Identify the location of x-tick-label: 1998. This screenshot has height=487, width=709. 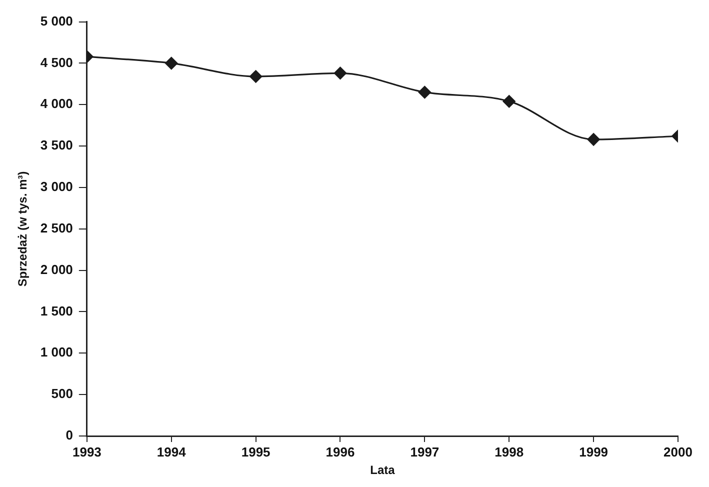
(509, 452).